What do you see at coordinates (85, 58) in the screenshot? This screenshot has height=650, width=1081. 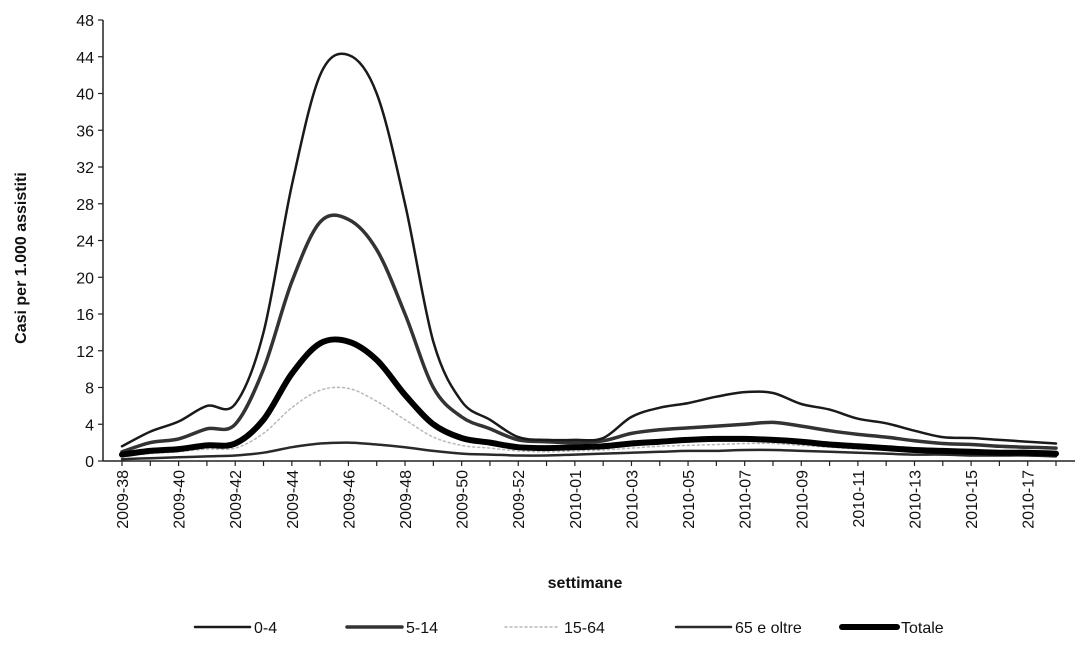 I see `y-tick-label: 44` at bounding box center [85, 58].